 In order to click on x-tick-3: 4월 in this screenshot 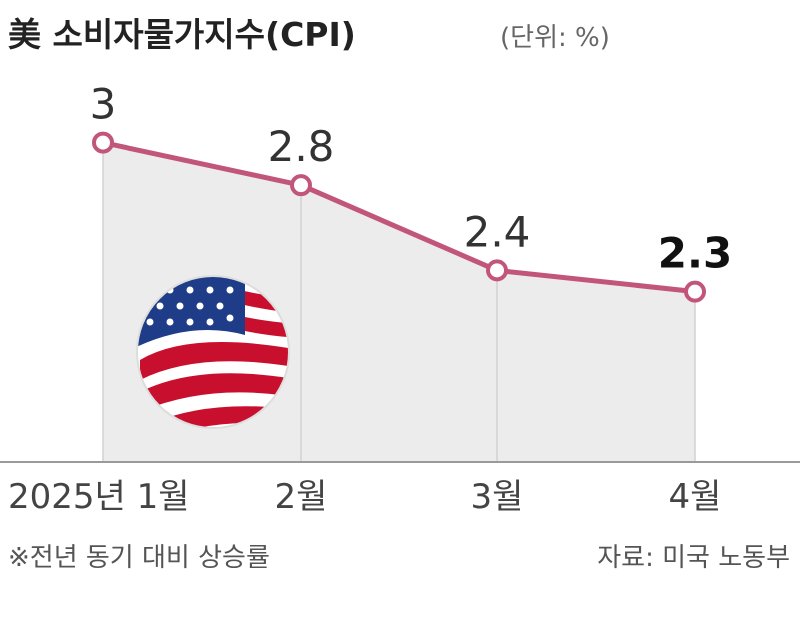, I will do `click(695, 497)`.